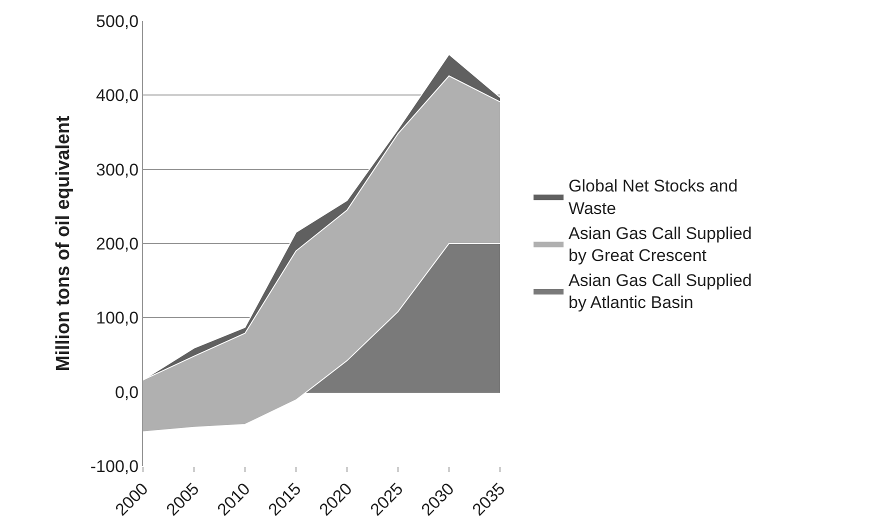 The height and width of the screenshot is (531, 877). What do you see at coordinates (653, 197) in the screenshot?
I see `legend-label: Global Net Stocks and Waste` at bounding box center [653, 197].